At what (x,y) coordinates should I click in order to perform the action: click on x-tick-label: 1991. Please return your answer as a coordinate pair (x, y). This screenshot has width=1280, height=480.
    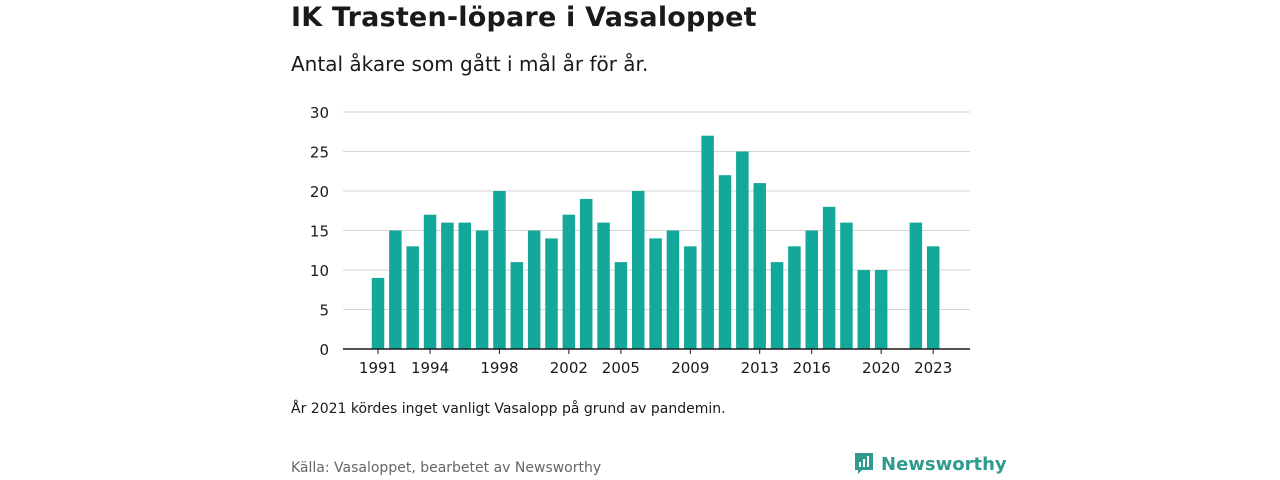
    Looking at the image, I should click on (378, 368).